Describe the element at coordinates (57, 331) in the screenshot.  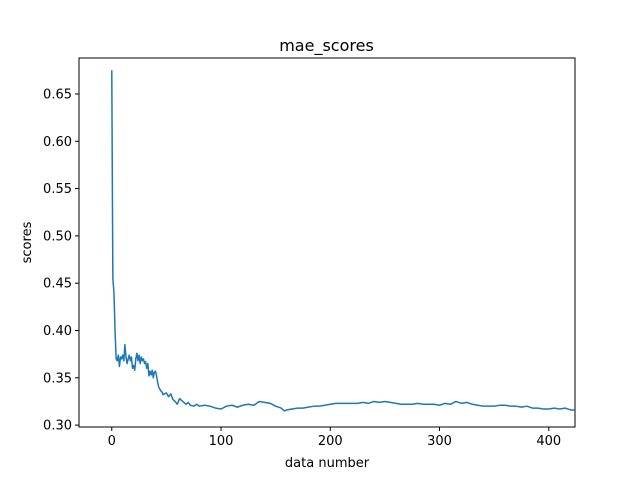
I see `y-tick-label: 0.40` at that location.